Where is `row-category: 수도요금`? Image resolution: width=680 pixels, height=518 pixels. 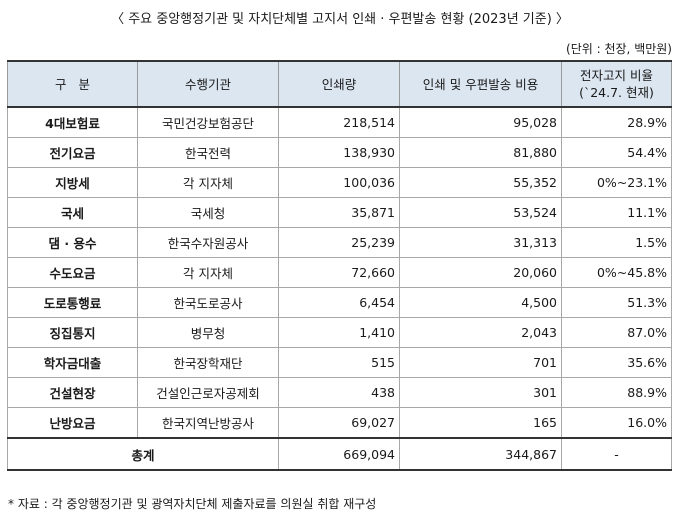
row-category: 수도요금 is located at coordinates (72, 272).